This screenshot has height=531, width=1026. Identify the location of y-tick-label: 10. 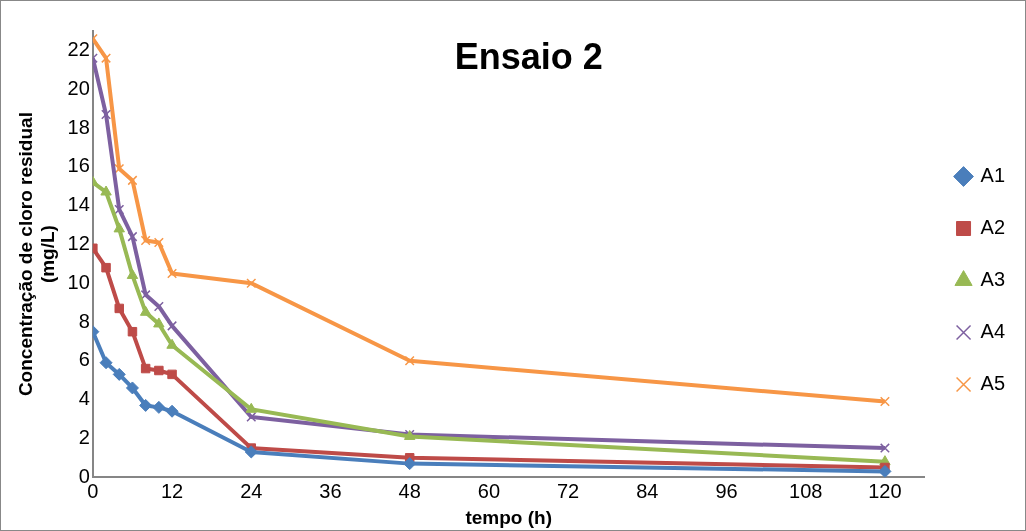
(78, 281).